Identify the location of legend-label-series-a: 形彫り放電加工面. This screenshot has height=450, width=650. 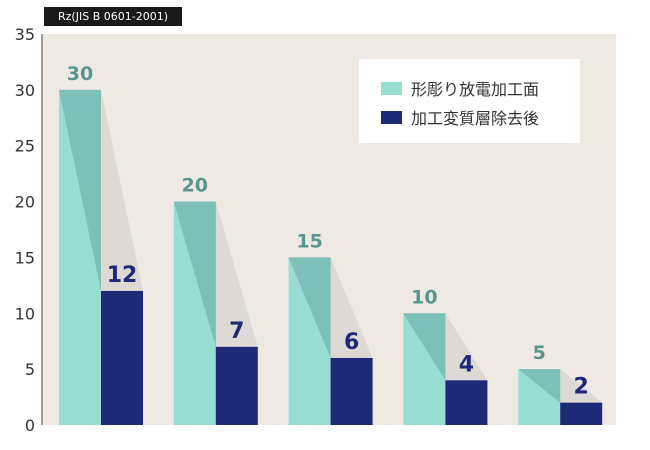
(475, 89).